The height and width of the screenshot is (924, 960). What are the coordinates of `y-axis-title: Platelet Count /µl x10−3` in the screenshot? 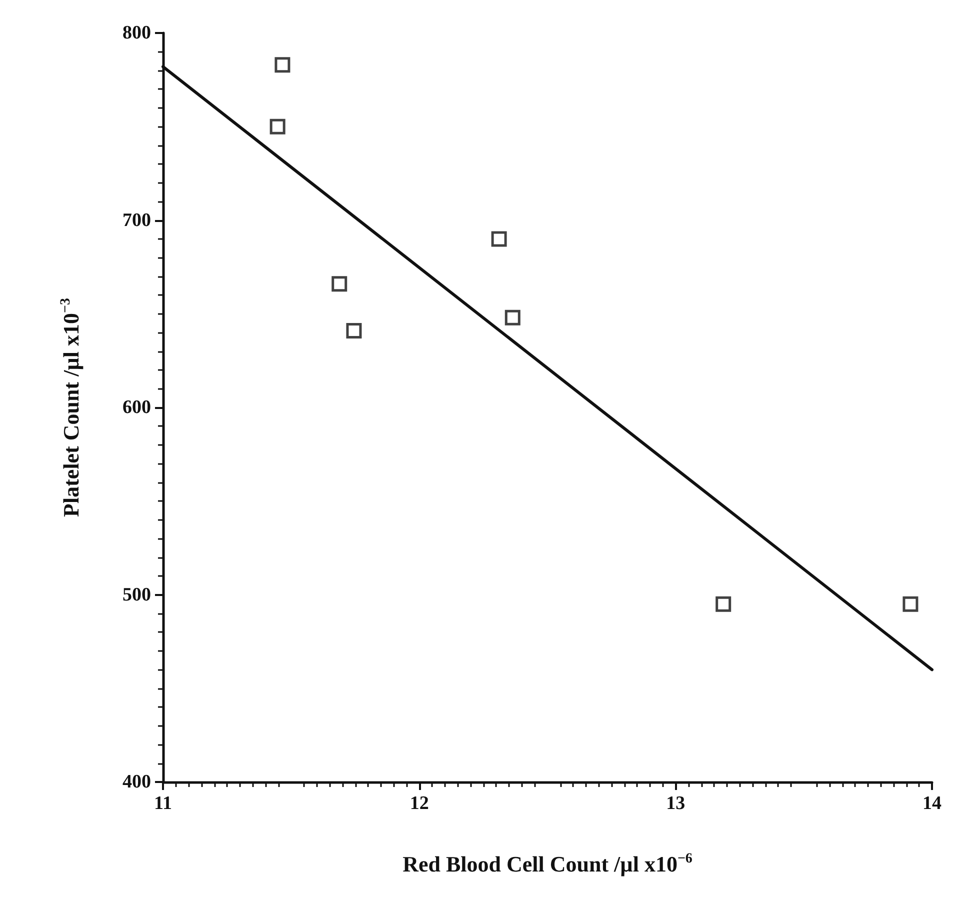 It's located at (71, 407).